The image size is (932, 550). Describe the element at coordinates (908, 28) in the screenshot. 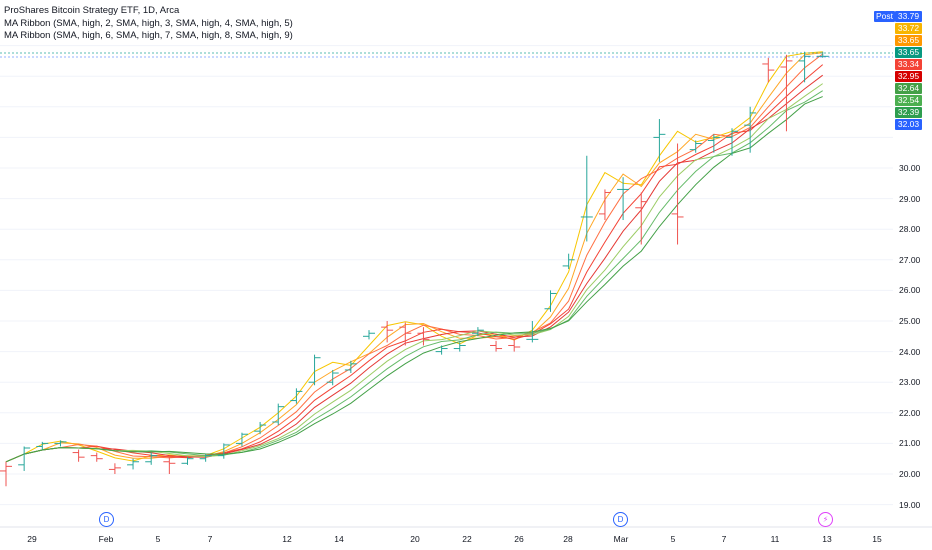

I see `price-label: 33.72` at that location.